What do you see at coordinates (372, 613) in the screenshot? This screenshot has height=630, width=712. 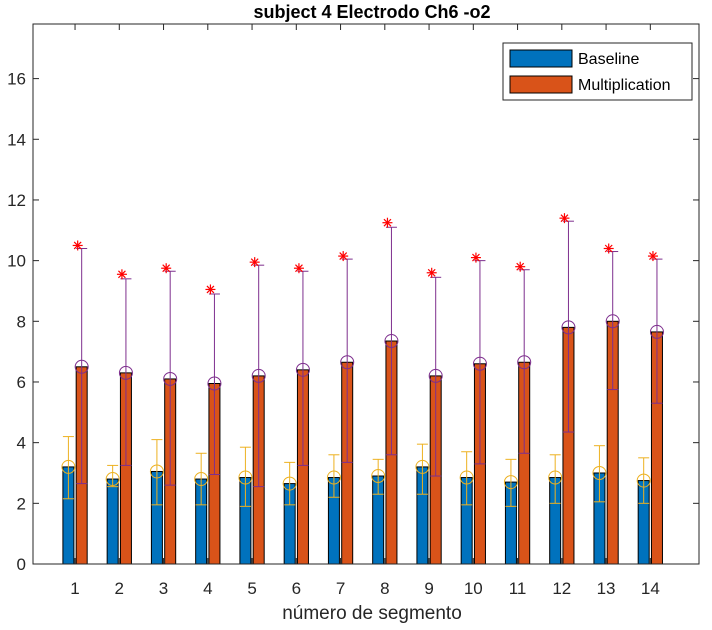 I see `x-axis-label: número de segmento` at bounding box center [372, 613].